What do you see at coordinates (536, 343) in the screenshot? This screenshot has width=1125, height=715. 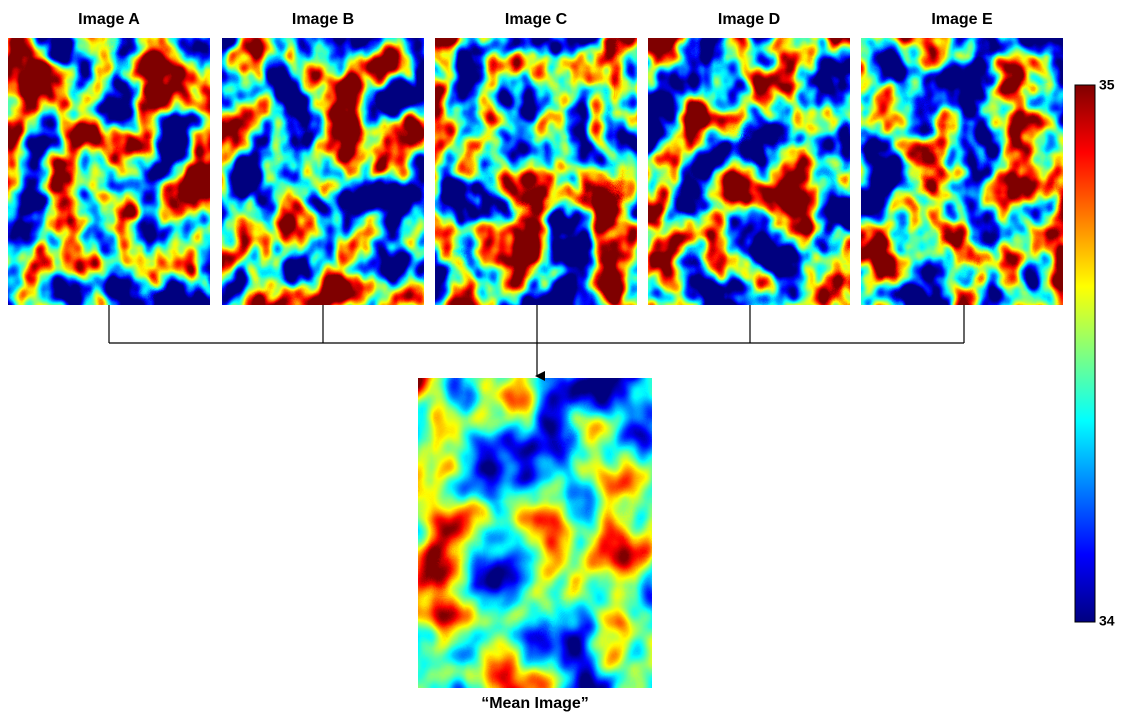 I see `connectors` at bounding box center [536, 343].